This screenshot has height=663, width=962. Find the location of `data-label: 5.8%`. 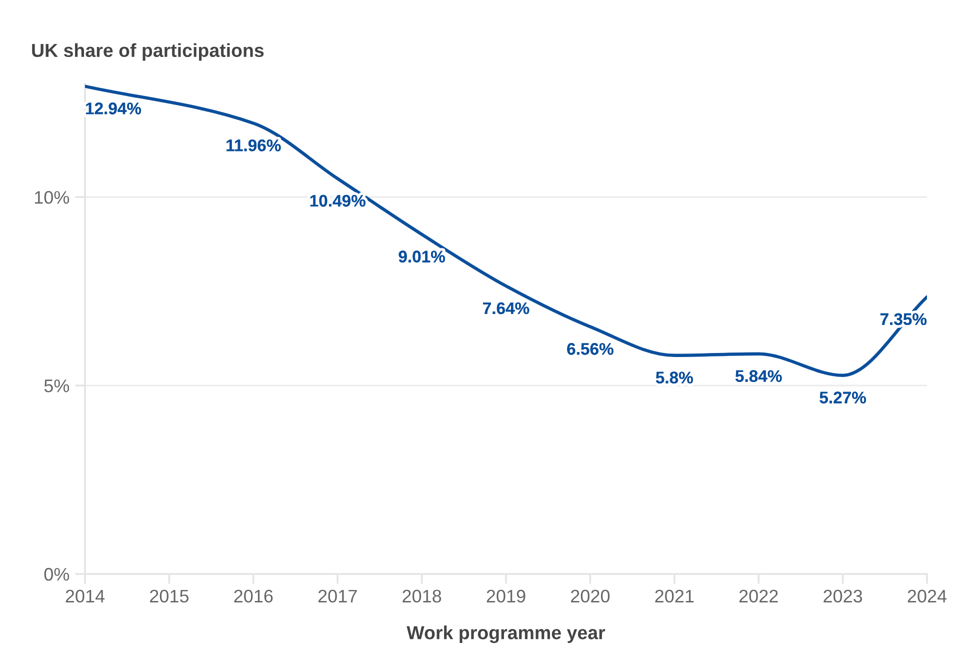

data-label: 5.8% is located at coordinates (674, 378).